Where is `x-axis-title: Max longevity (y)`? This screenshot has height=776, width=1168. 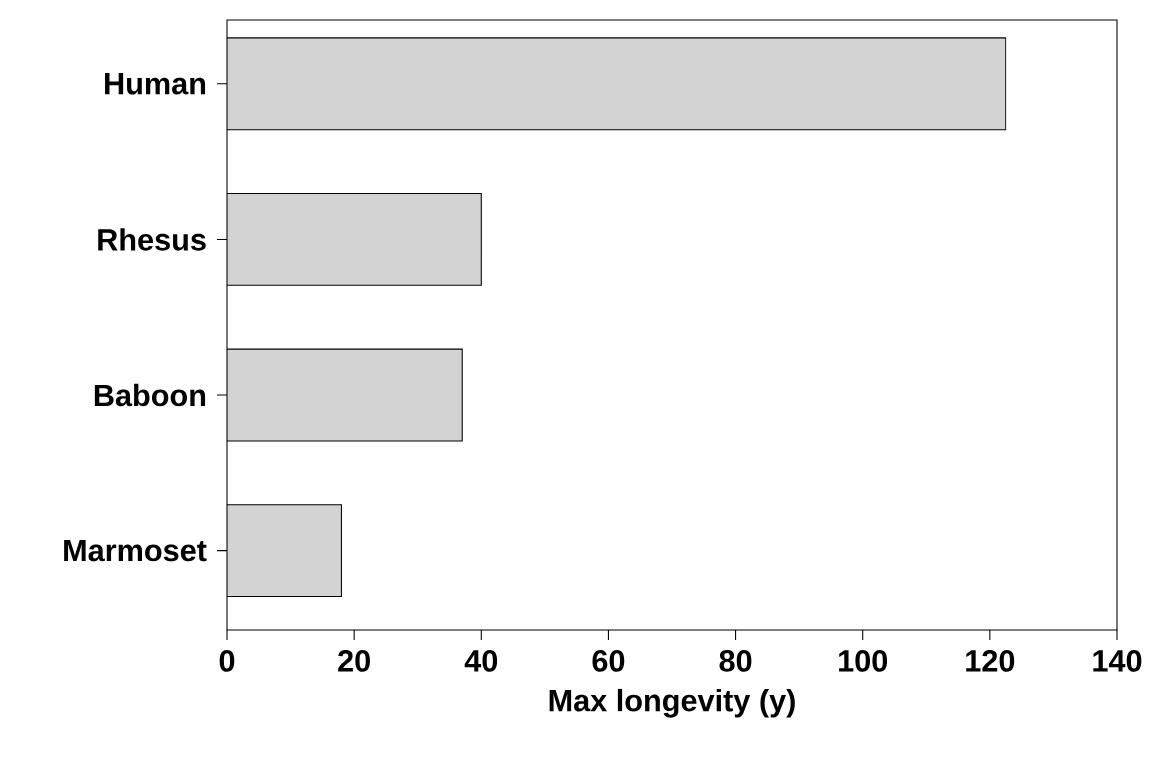 x-axis-title: Max longevity (y) is located at coordinates (672, 703).